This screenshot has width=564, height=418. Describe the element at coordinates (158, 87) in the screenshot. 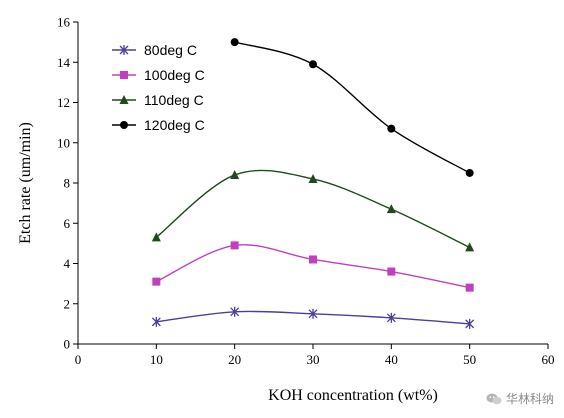

I see `legend: 80deg C 100deg C 110deg C 120deg C` at that location.